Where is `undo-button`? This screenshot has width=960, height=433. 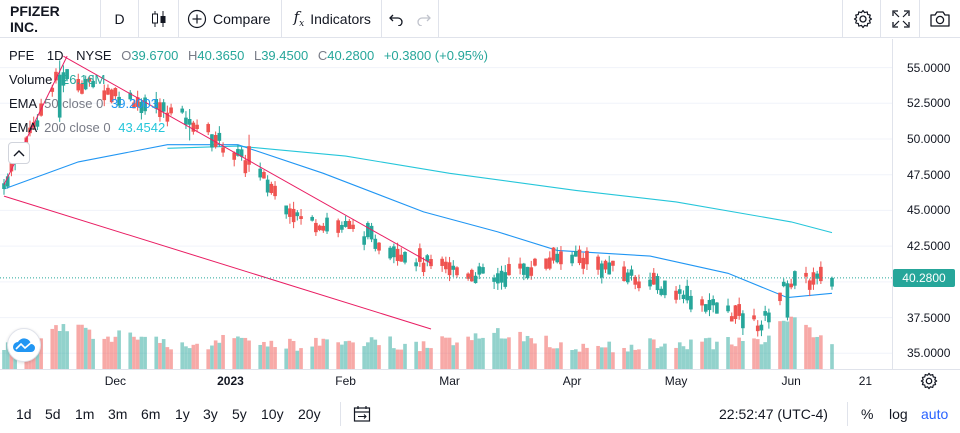 undo-button is located at coordinates (396, 19).